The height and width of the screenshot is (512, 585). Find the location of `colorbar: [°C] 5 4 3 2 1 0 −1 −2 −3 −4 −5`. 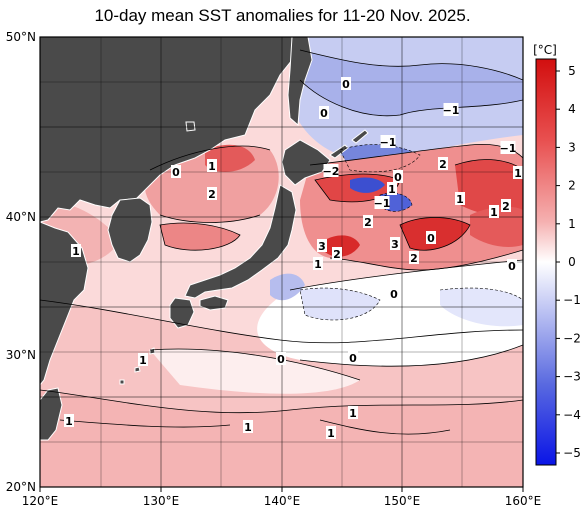

colorbar: [°C] 5 4 3 2 1 0 −1 −2 −3 −4 −5 is located at coordinates (557, 254).